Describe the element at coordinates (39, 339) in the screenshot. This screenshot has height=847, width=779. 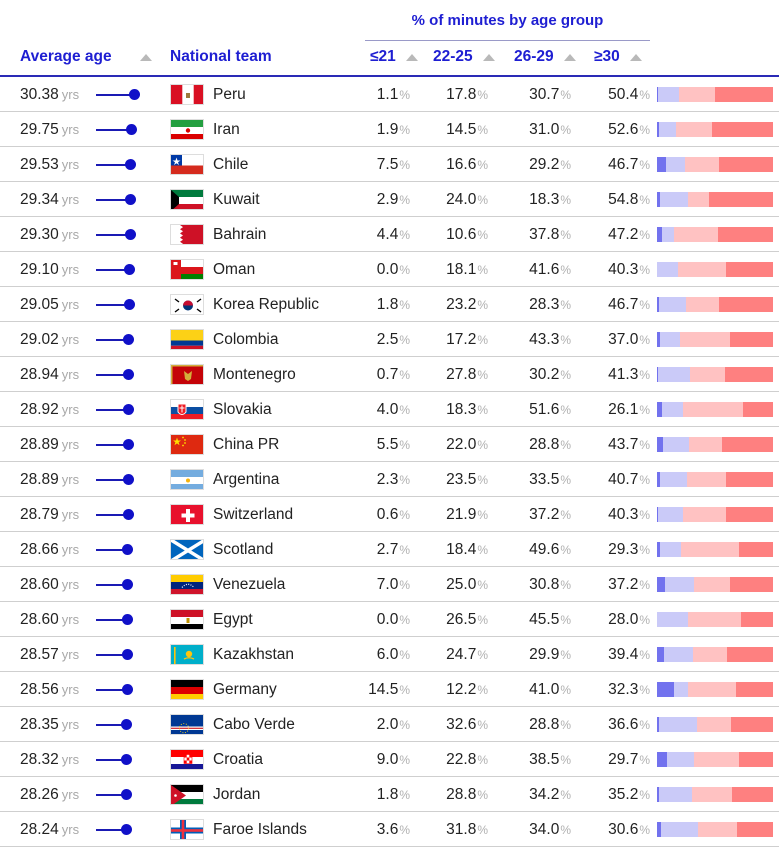
I see `average-age-value: 29.02` at that location.